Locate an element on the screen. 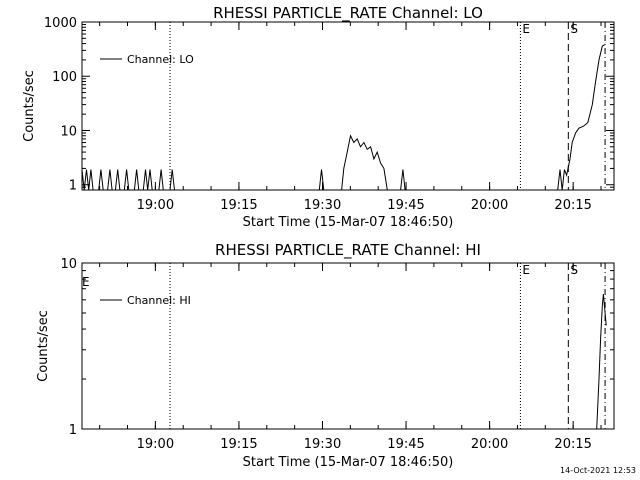  generated-timestamp: 14-Oct-2021 12:53 is located at coordinates (598, 470).